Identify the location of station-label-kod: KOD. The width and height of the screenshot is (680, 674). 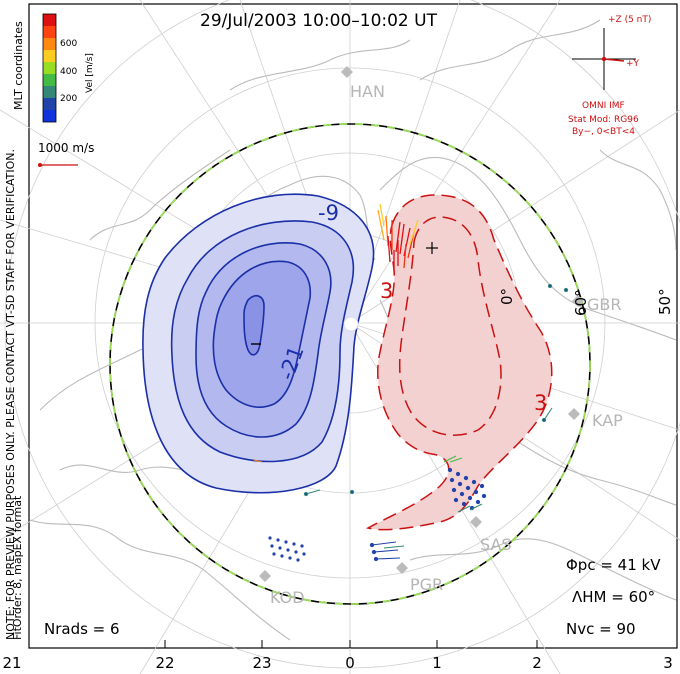
(287, 597).